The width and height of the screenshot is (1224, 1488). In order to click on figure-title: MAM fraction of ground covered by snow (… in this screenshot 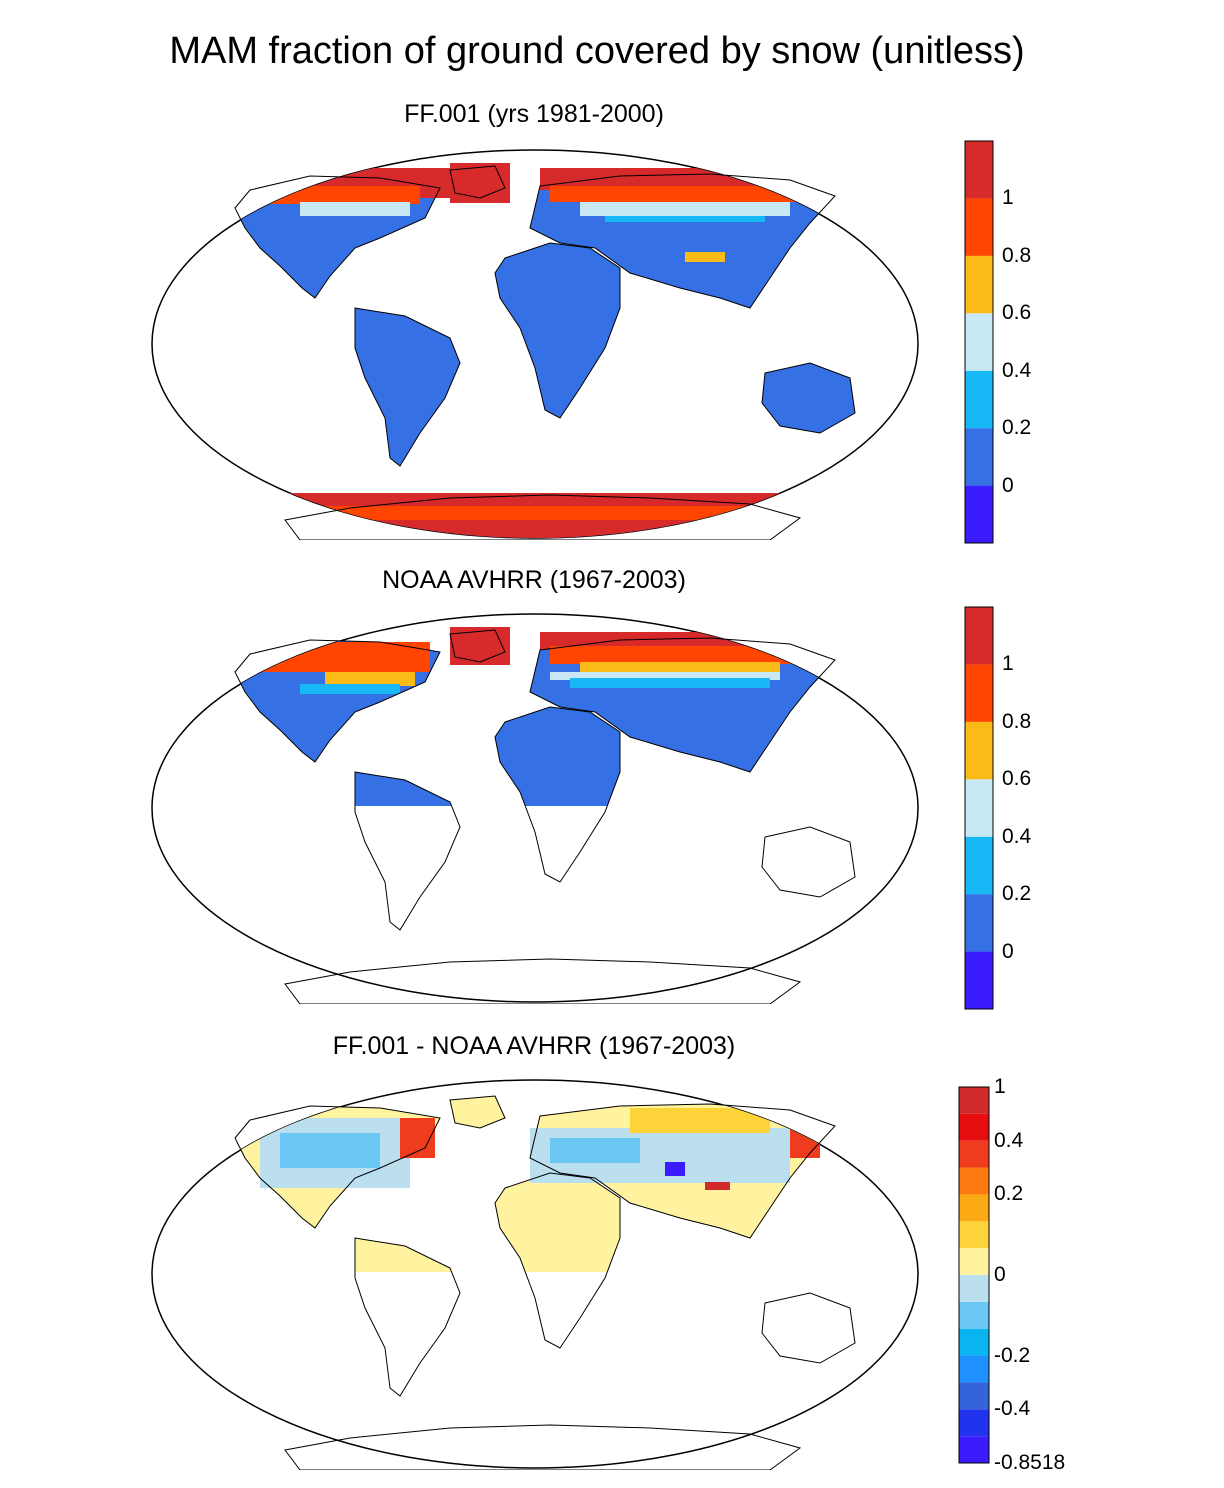, I will do `click(597, 51)`.